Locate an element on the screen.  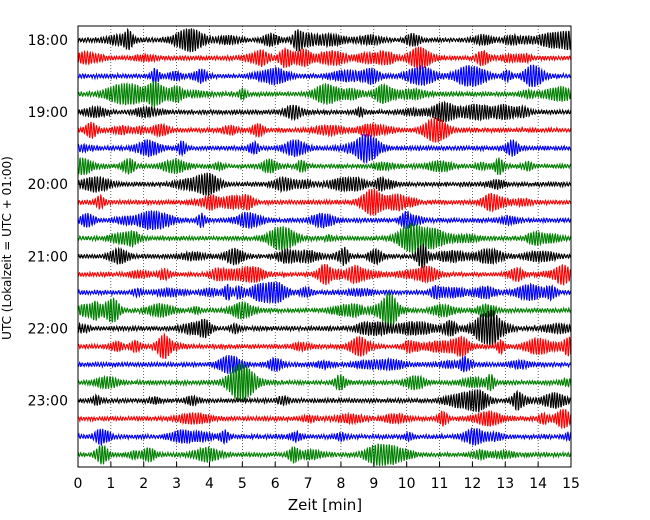
y-tick-label: 23:00 is located at coordinates (48, 402).